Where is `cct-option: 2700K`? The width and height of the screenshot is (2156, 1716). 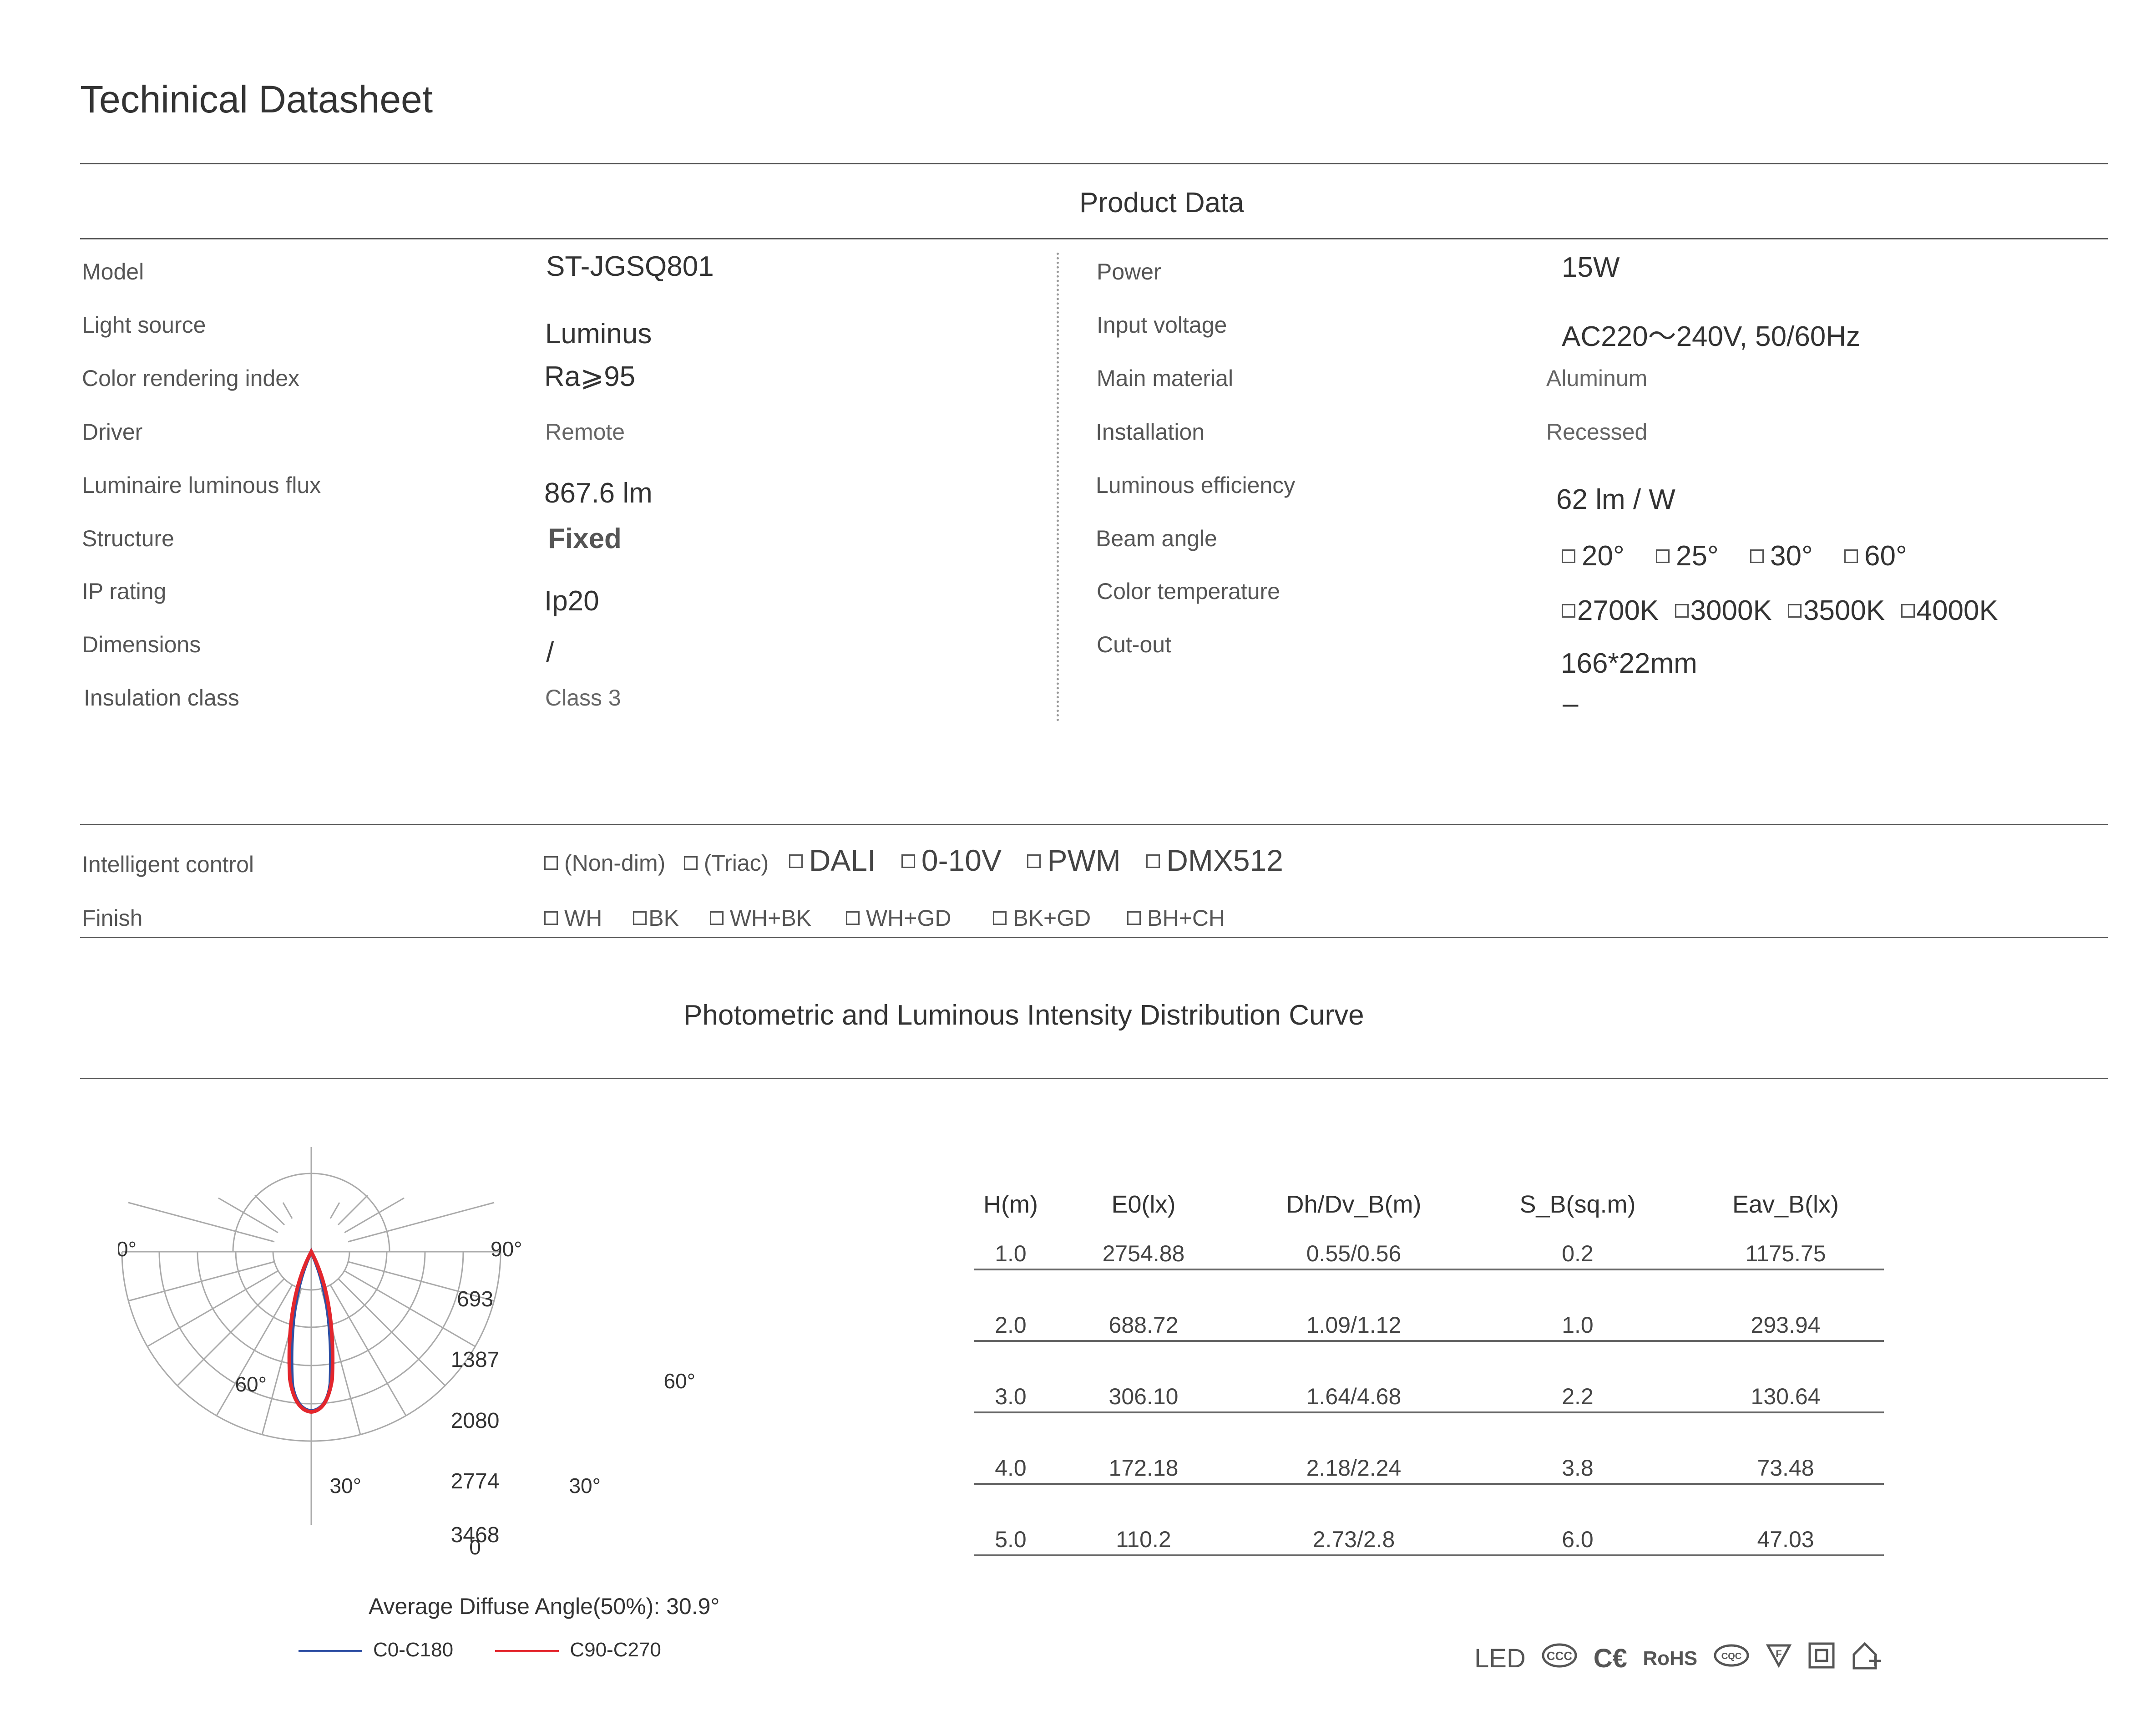
cct-option: 2700K is located at coordinates (1611, 610).